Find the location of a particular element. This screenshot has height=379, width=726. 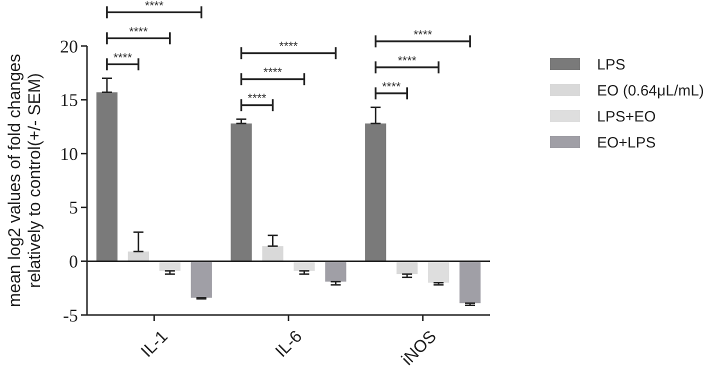

legend-label: LPS is located at coordinates (611, 65).